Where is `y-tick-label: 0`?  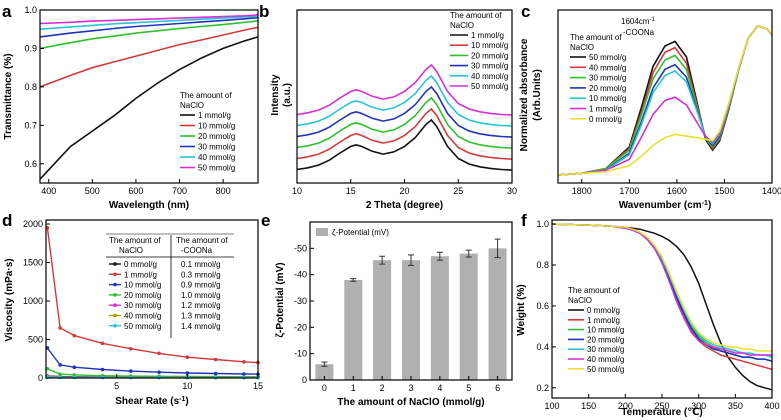
y-tick-label: 0 is located at coordinates (40, 378).